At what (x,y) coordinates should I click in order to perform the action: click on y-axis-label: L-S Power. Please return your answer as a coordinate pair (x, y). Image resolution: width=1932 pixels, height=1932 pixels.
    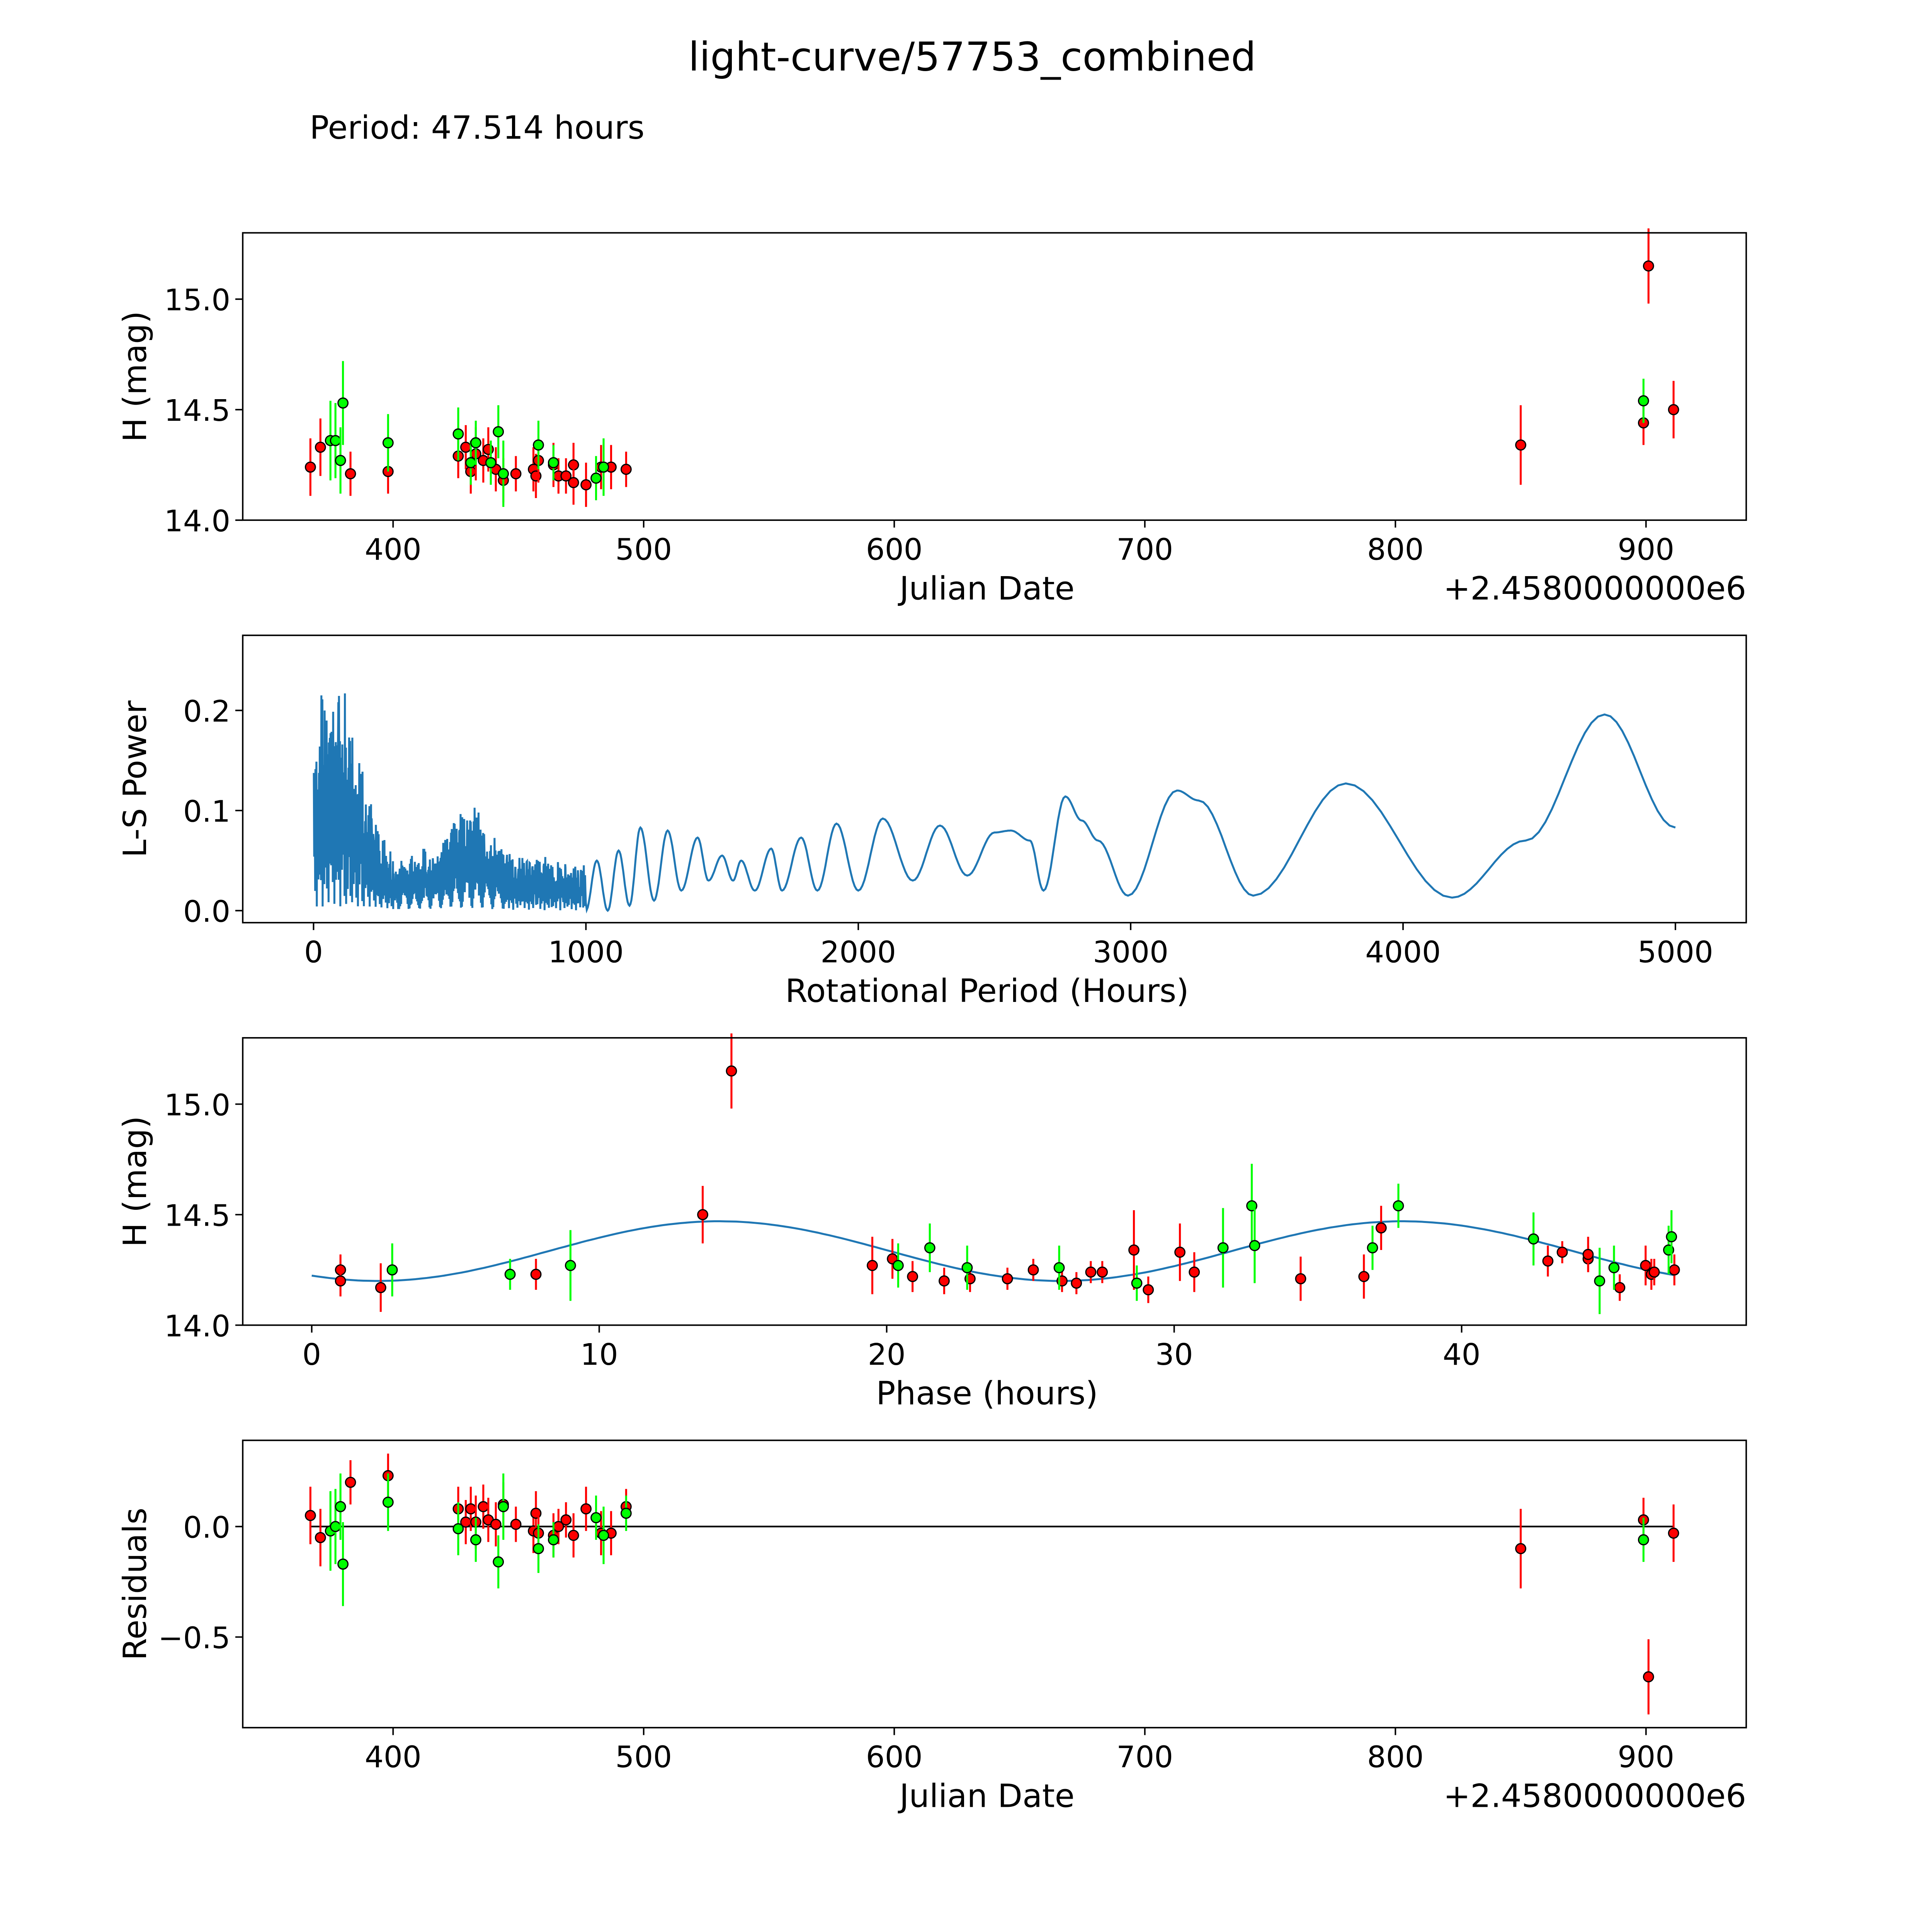
    Looking at the image, I should click on (135, 779).